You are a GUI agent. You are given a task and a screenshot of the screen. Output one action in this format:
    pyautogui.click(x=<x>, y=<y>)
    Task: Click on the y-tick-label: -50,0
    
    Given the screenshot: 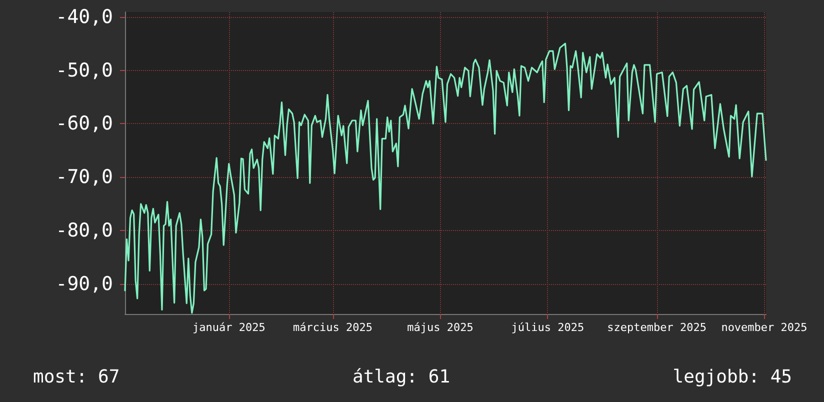 What is the action you would take?
    pyautogui.click(x=84, y=70)
    